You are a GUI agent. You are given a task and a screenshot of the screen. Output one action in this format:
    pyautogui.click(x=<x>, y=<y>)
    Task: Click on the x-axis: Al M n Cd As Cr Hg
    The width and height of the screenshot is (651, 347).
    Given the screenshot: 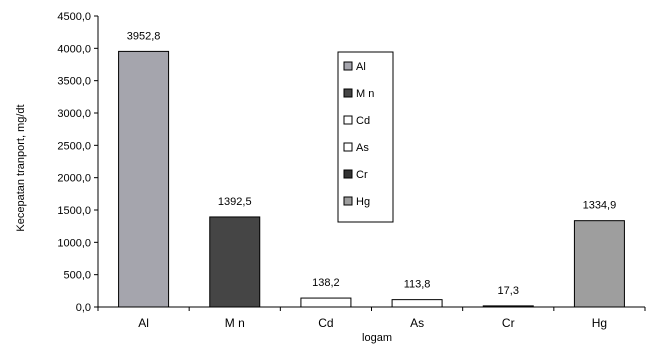 What is the action you would take?
    pyautogui.click(x=371, y=318)
    